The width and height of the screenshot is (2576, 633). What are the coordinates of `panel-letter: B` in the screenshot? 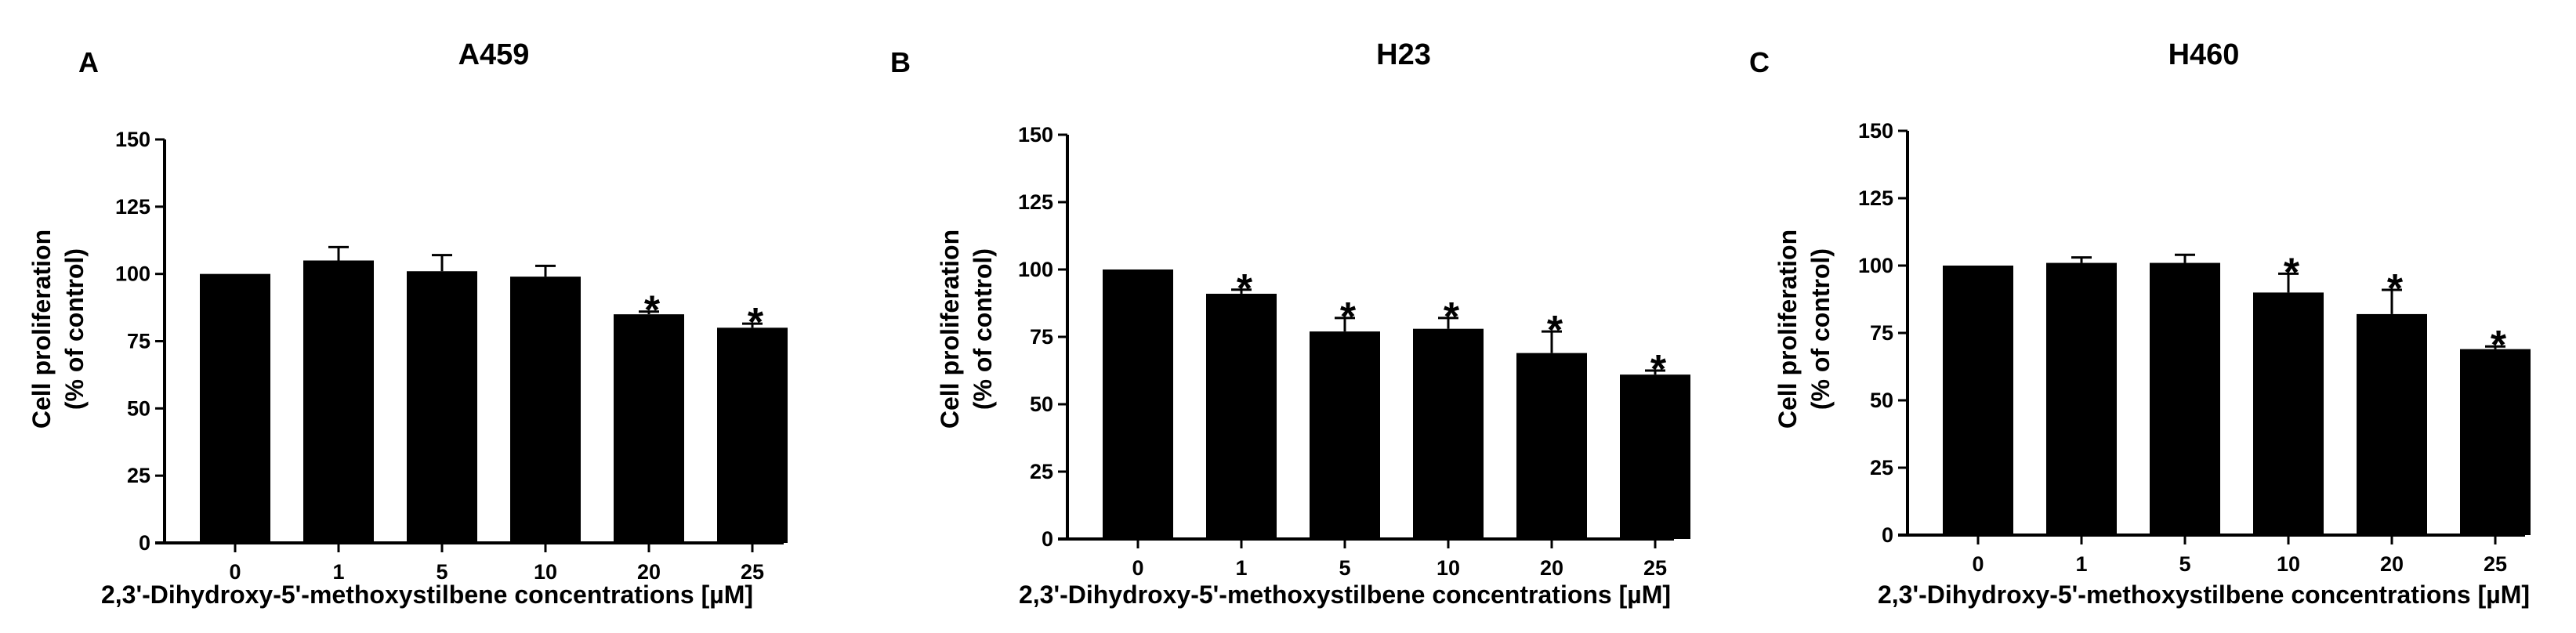 It's located at (900, 62).